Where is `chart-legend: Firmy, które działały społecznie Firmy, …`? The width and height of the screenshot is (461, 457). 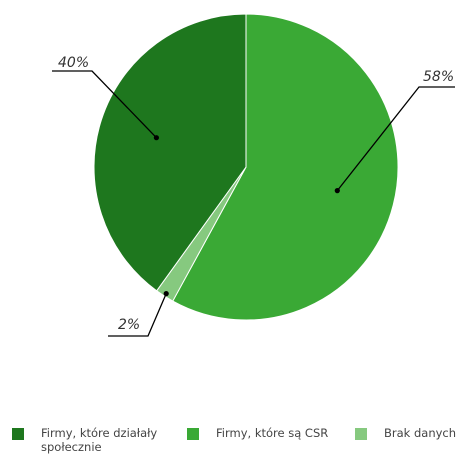
chart-legend: Firmy, które działały społecznie Firmy, … is located at coordinates (230, 441).